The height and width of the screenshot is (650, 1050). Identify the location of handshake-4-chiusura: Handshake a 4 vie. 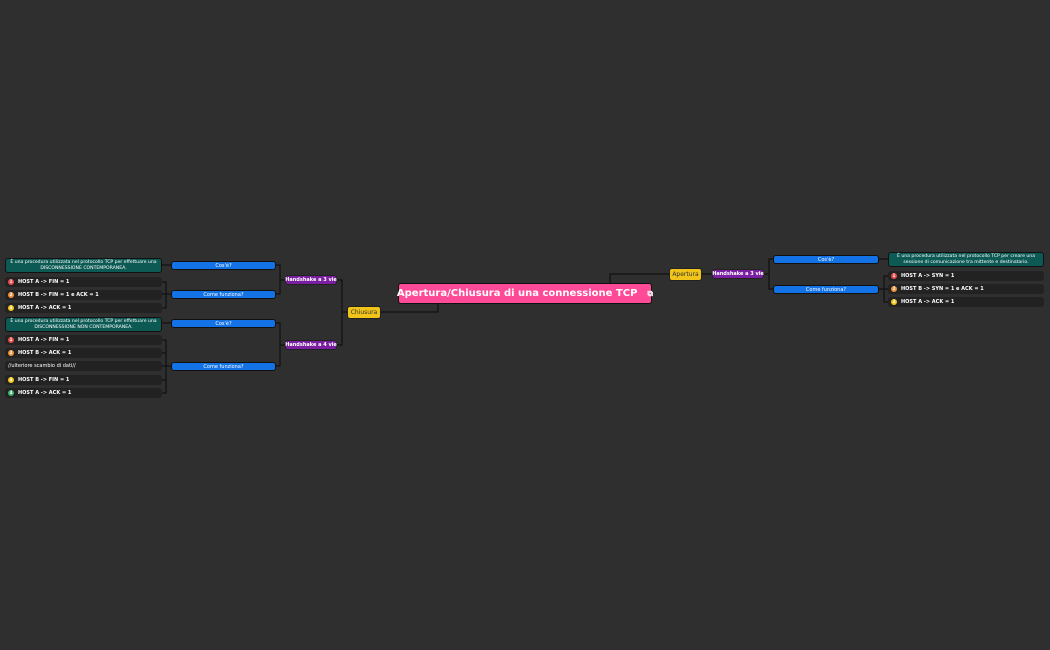
(311, 345).